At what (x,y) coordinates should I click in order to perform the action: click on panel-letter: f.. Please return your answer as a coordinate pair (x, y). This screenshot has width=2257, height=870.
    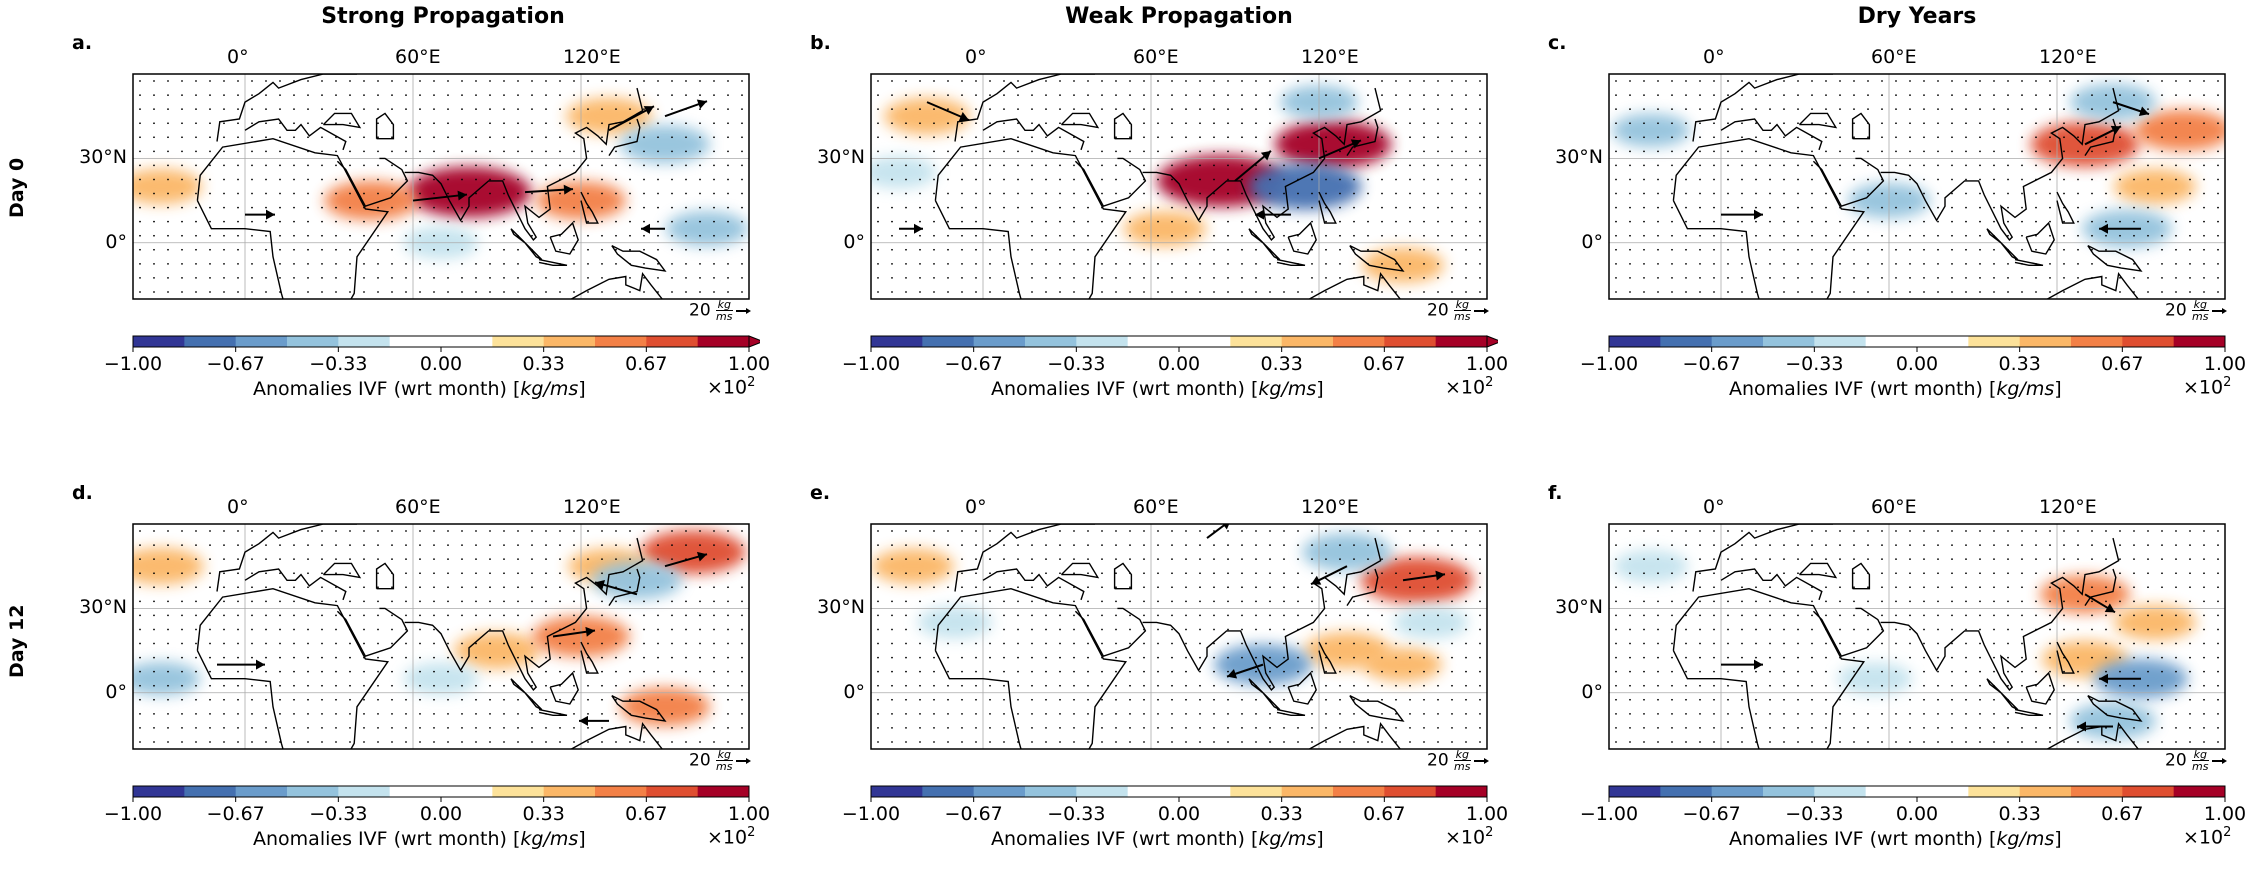
    Looking at the image, I should click on (1555, 493).